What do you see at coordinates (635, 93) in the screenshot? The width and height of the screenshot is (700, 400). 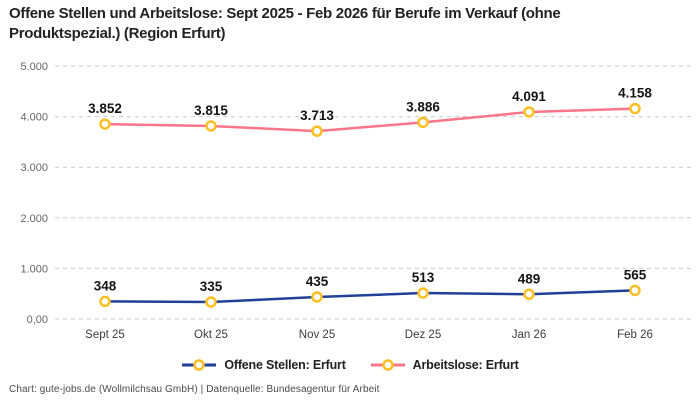 I see `data-point-label: 4.158` at bounding box center [635, 93].